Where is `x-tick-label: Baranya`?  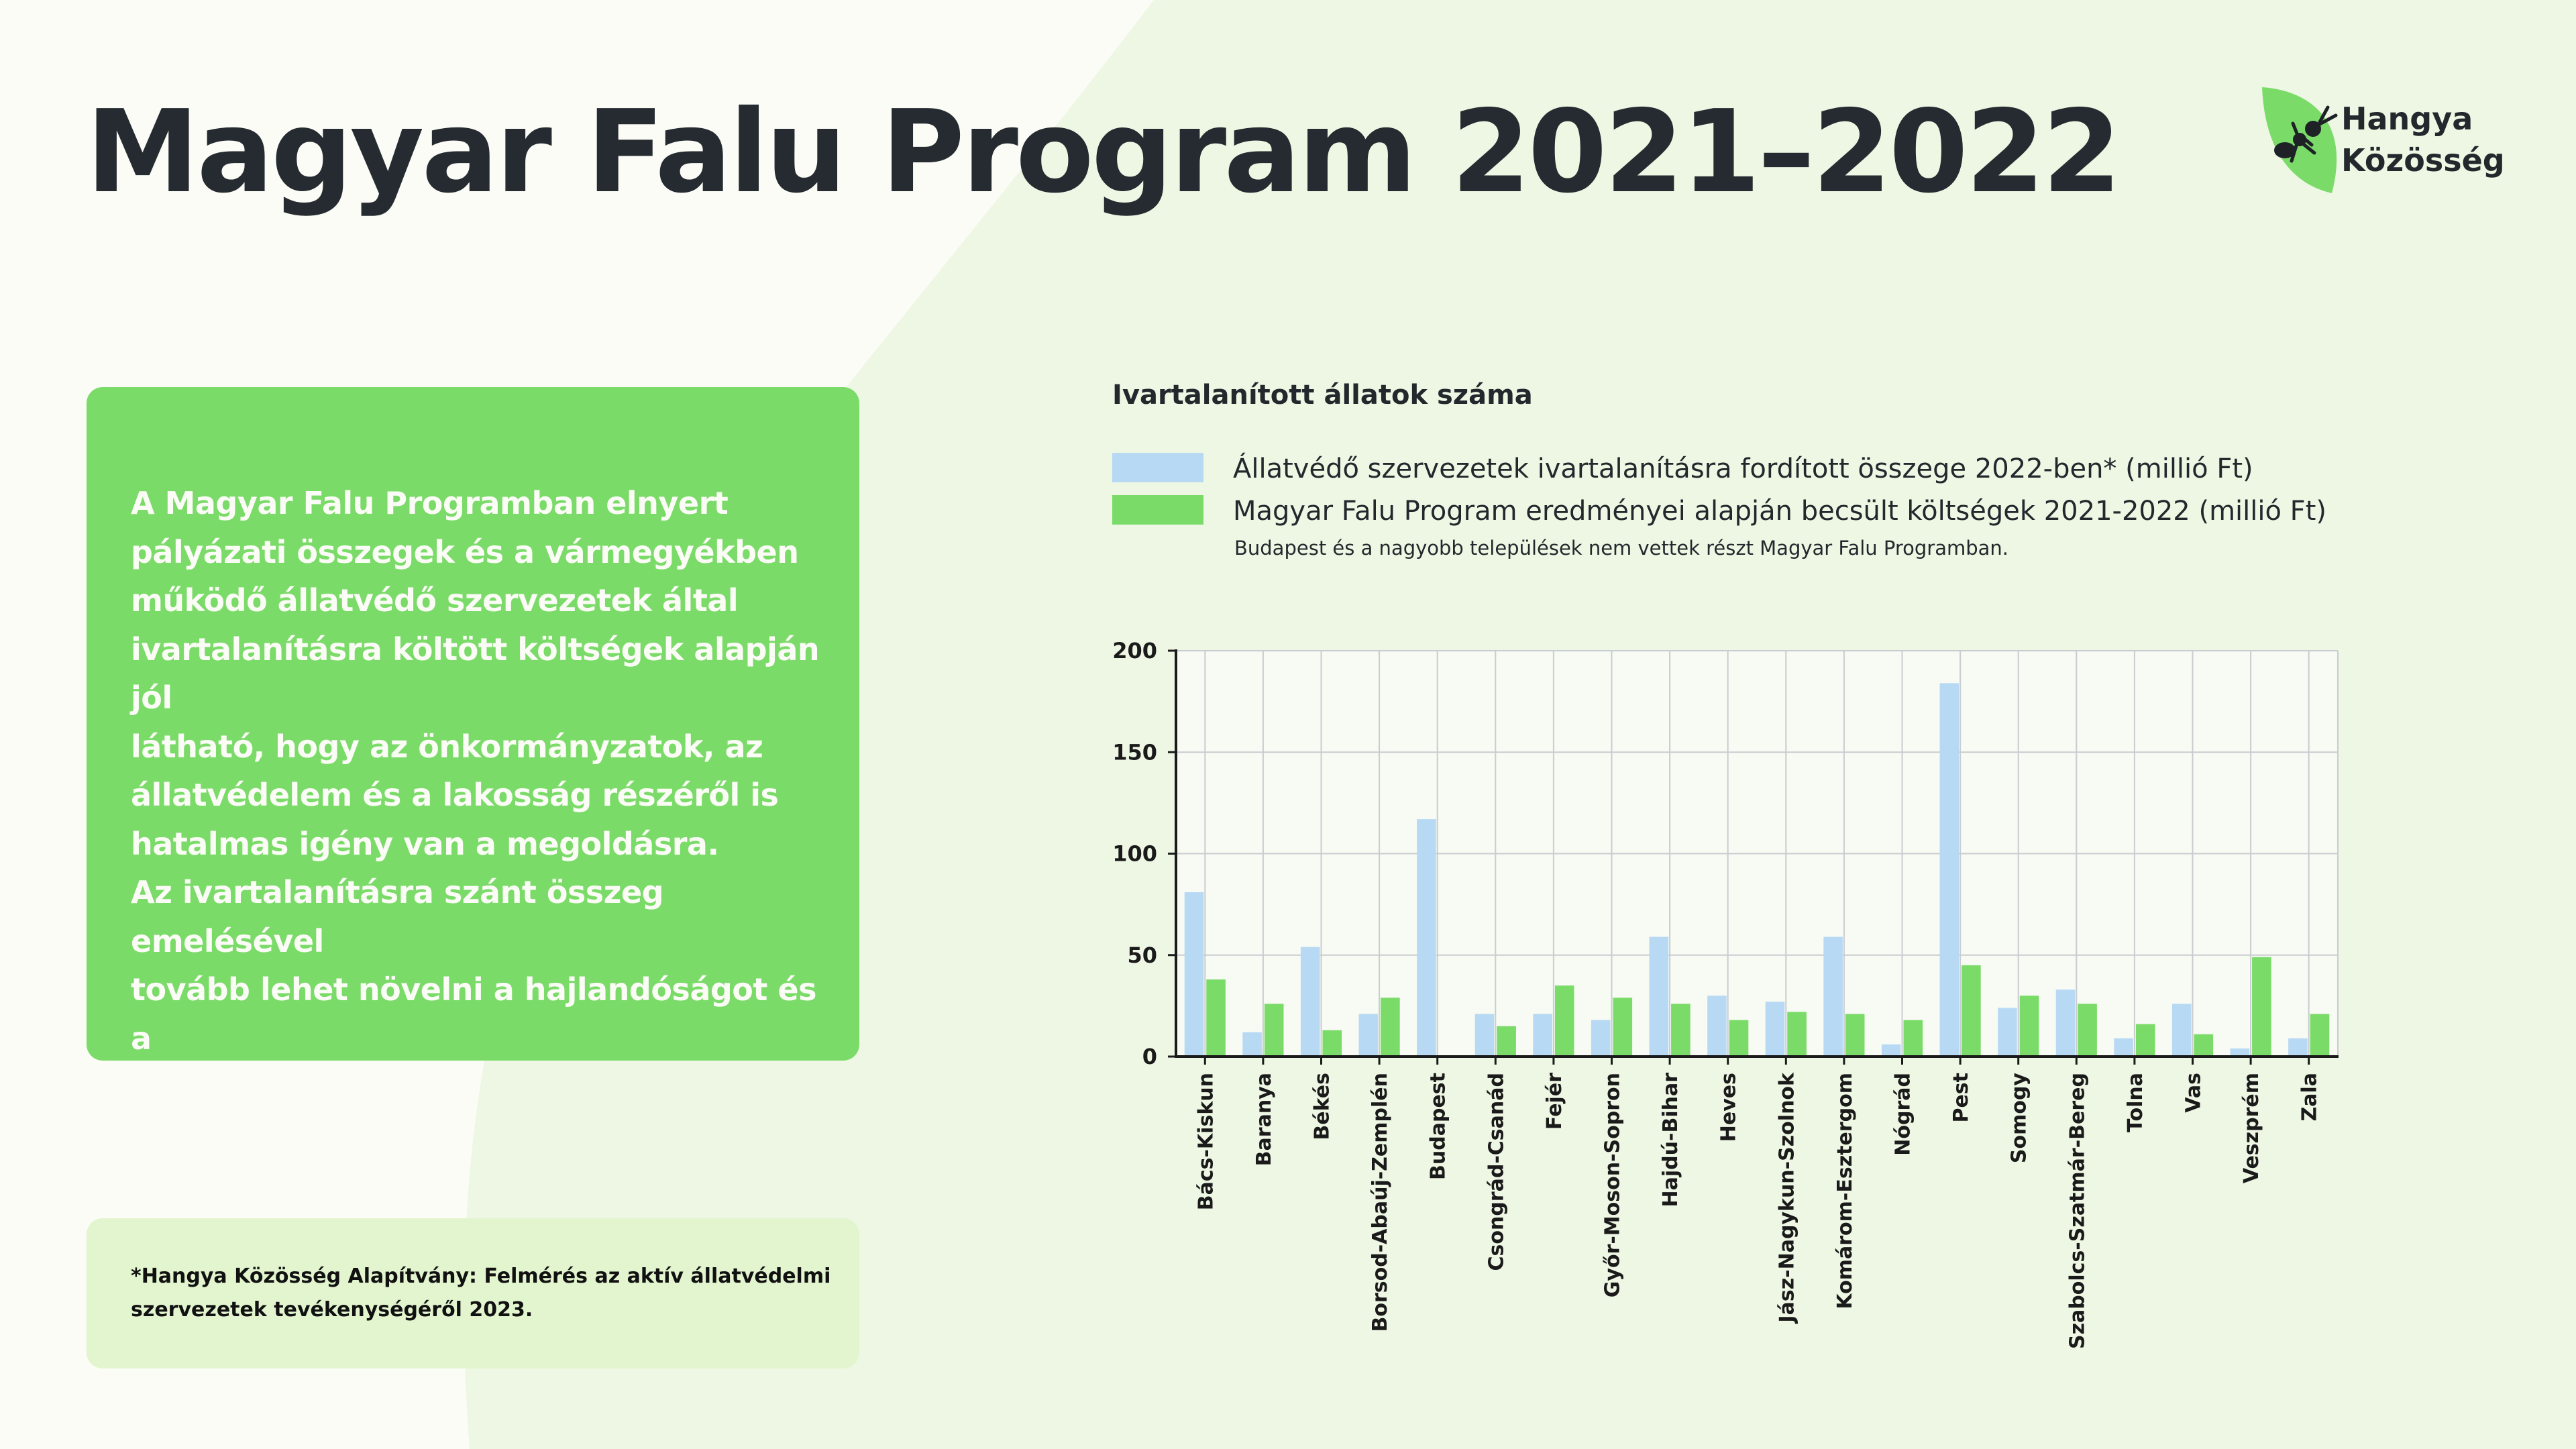
x-tick-label: Baranya is located at coordinates (1264, 1119).